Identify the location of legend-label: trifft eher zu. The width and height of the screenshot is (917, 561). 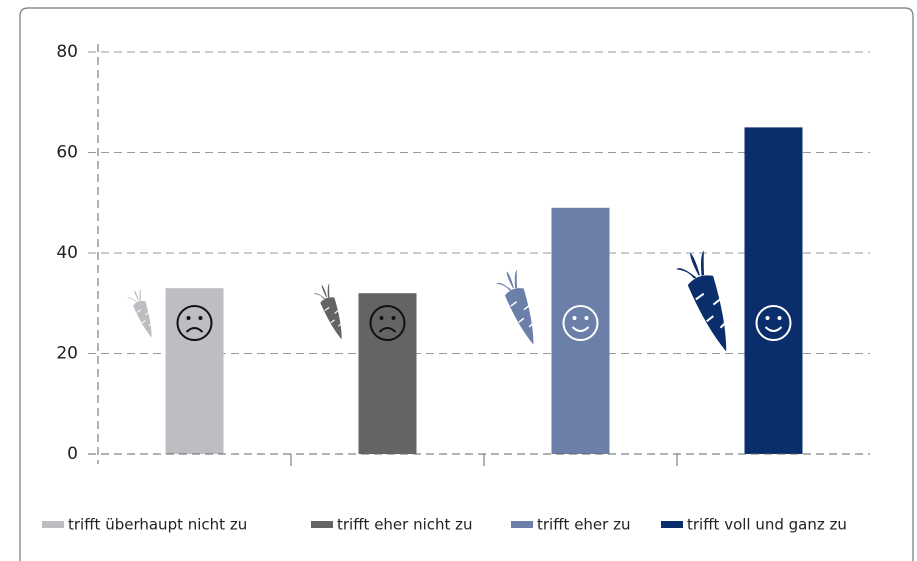
(583, 525).